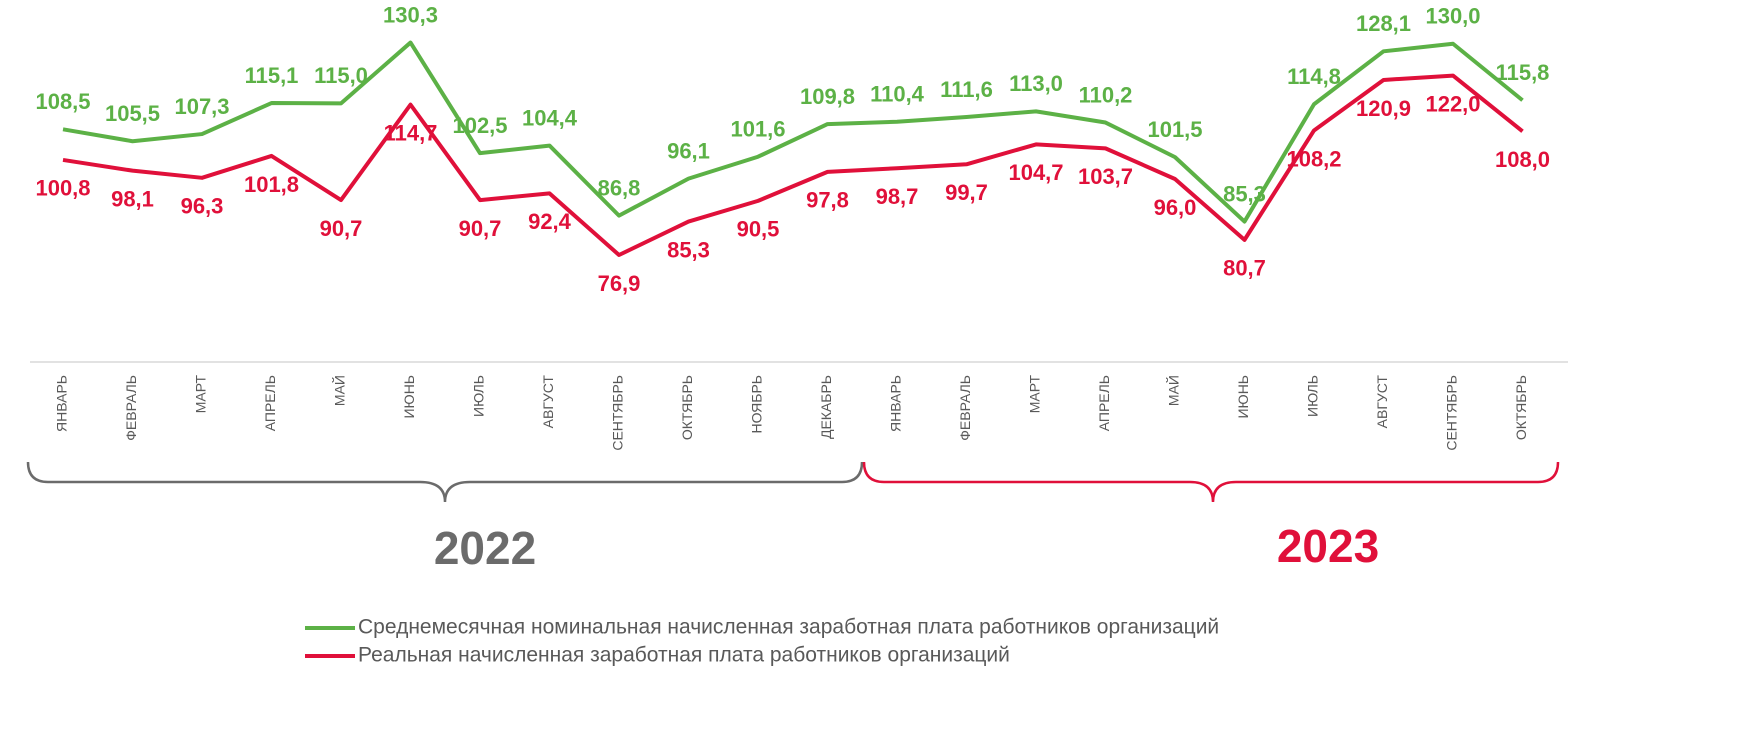  I want to click on data-label: 115,8, so click(1523, 72).